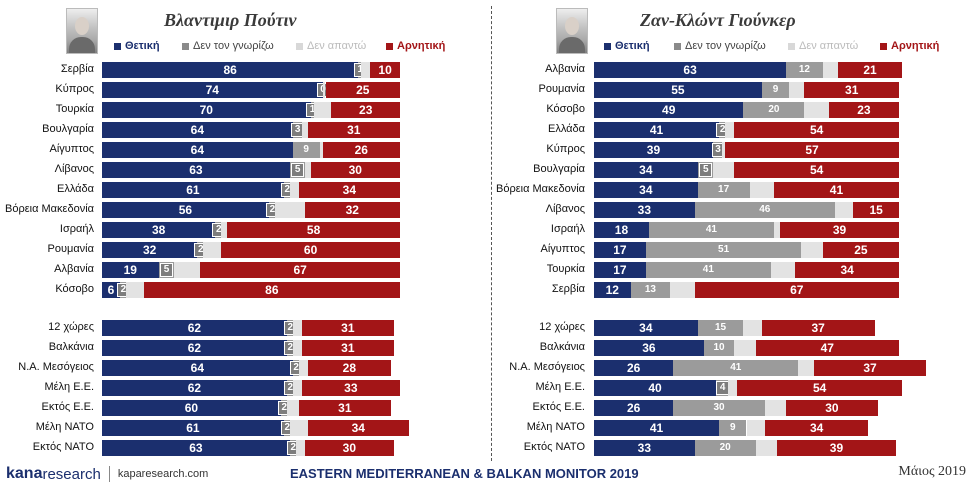 This screenshot has width=980, height=491. What do you see at coordinates (24, 473) in the screenshot?
I see `brand-logo-kana: kana` at bounding box center [24, 473].